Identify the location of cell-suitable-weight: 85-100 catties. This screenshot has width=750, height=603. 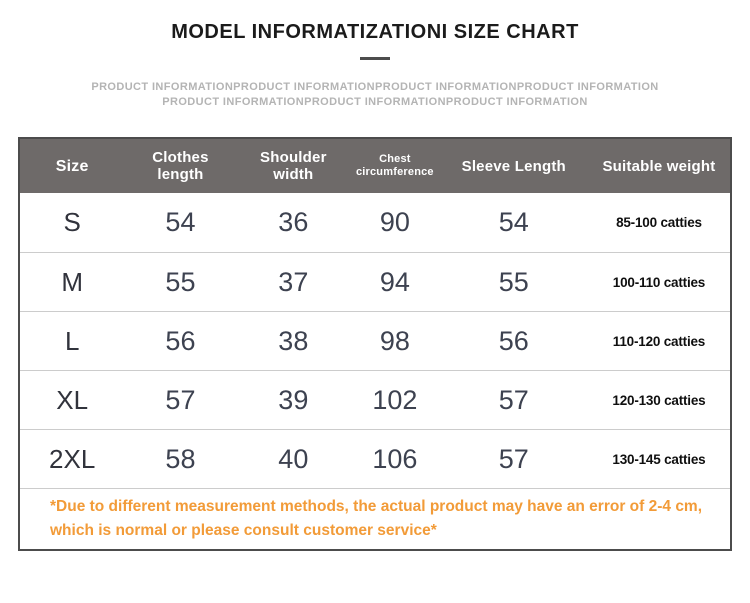
(659, 222).